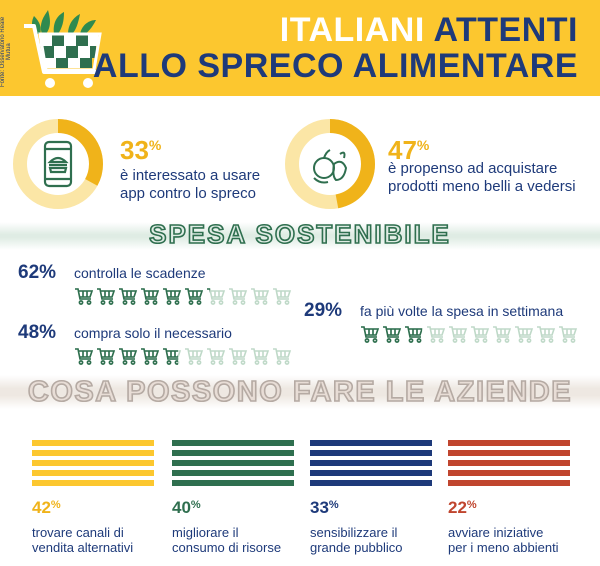 The image size is (600, 566). I want to click on stat-pct-scadenze: 62%, so click(37, 272).